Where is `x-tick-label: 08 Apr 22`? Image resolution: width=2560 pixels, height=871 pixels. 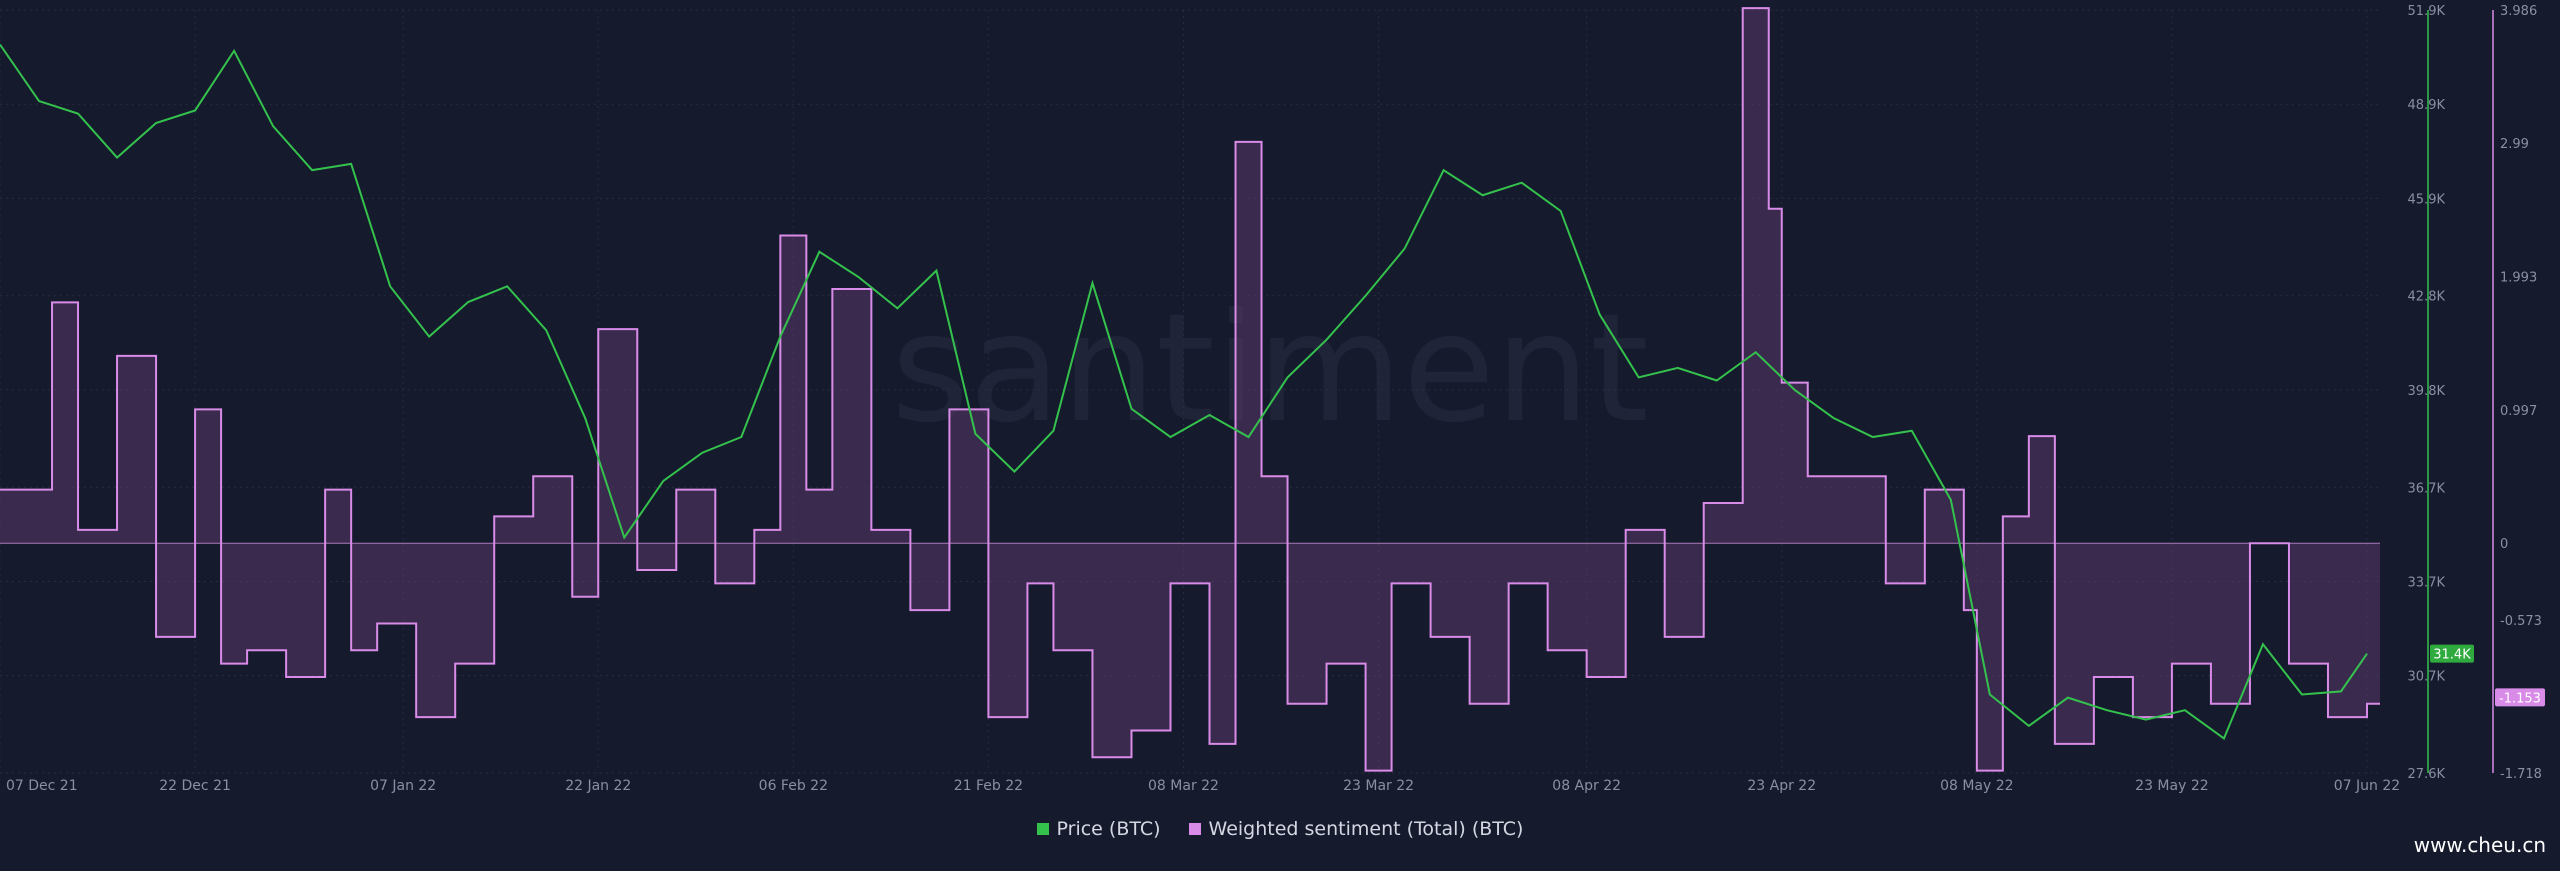 x-tick-label: 08 Apr 22 is located at coordinates (1586, 786).